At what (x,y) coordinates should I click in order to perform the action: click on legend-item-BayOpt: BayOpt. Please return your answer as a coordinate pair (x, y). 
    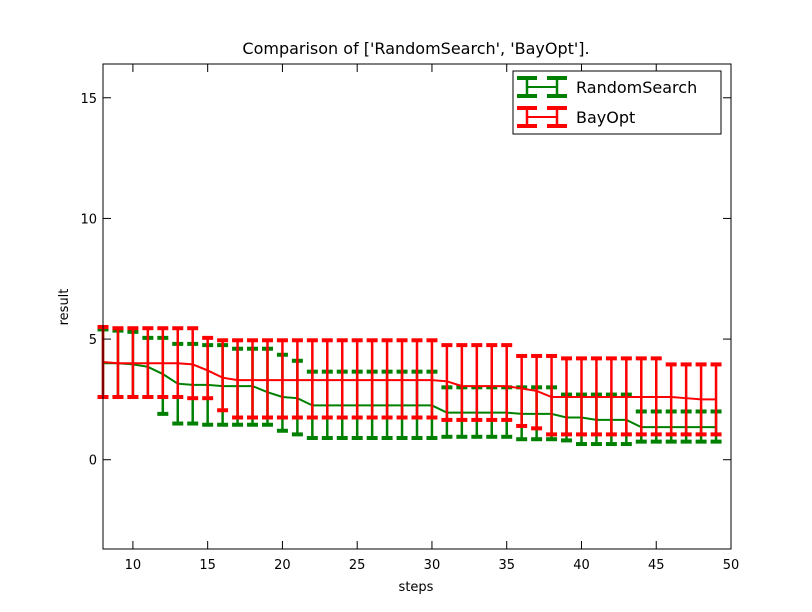
    Looking at the image, I should click on (576, 117).